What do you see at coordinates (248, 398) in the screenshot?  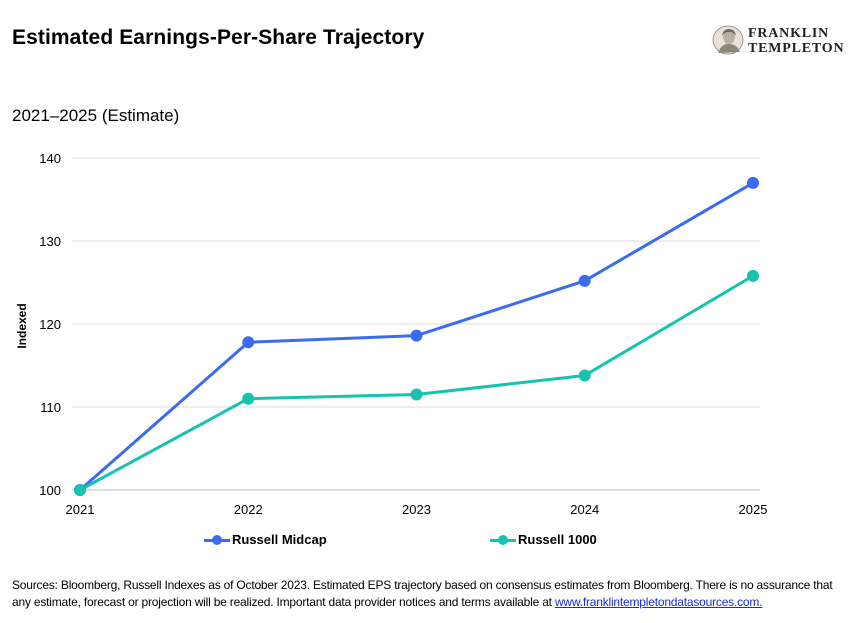 I see `data-point-russell-1000-2022` at bounding box center [248, 398].